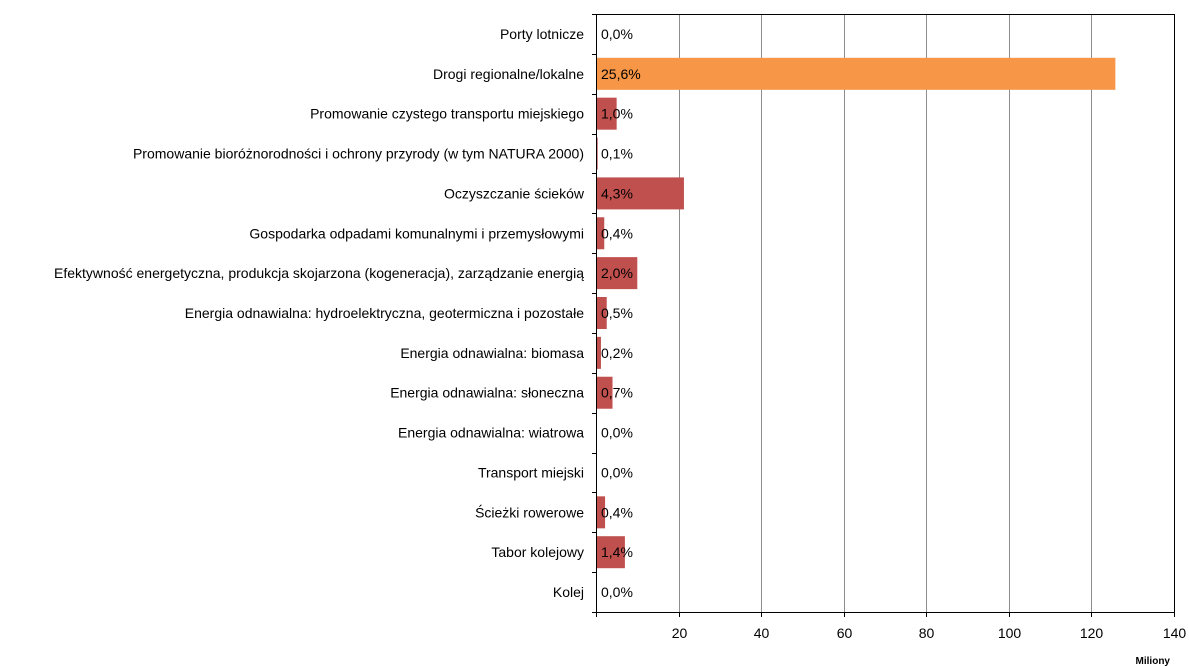  I want to click on category-label: Drogi regionalne/lokalne, so click(508, 74).